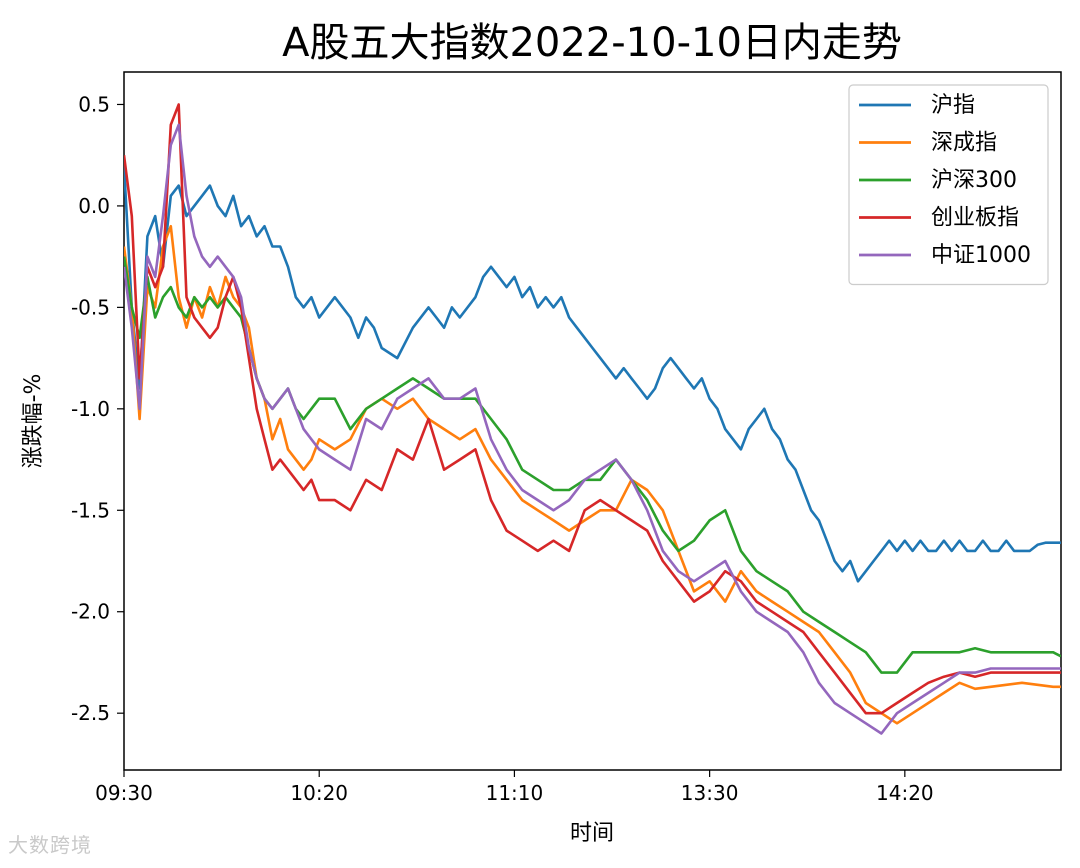 The image size is (1080, 868). I want to click on y-tick-label: -1.5, so click(90, 510).